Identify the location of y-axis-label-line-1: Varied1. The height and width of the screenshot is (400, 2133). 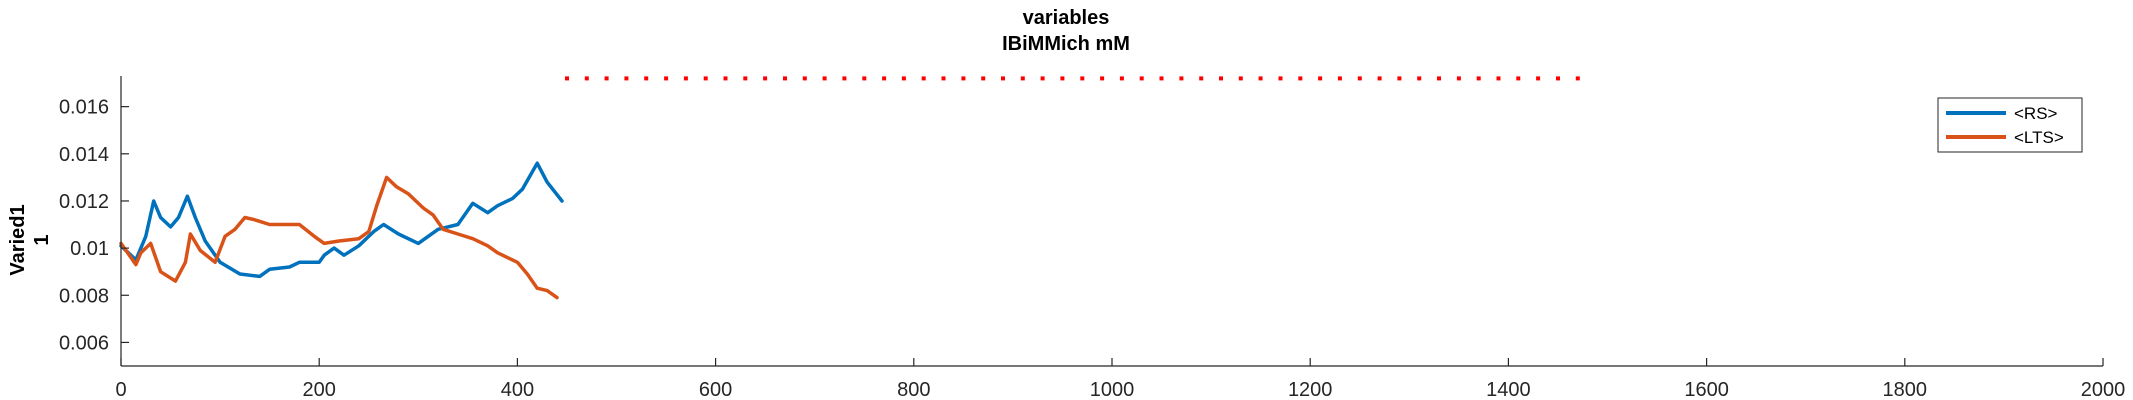
(18, 239).